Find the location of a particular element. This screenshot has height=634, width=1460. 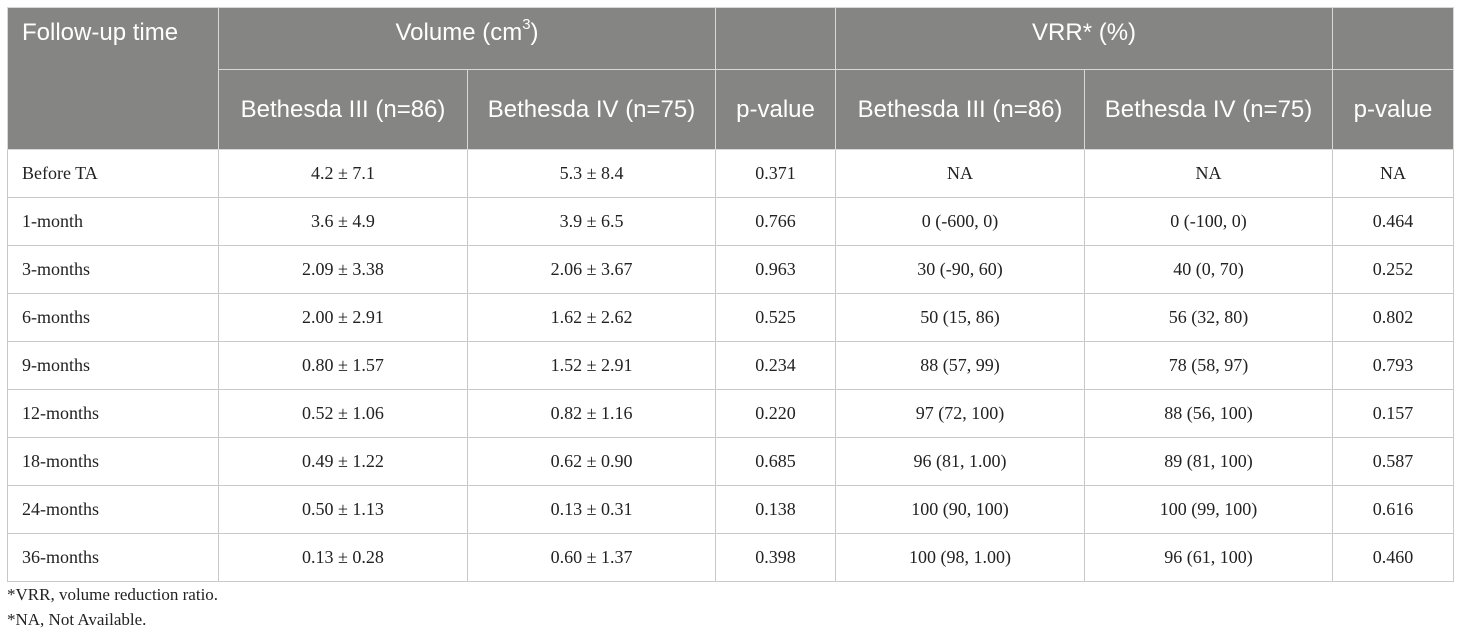

volume-bethesda-iv-cell: 3.9 ± 6.5 is located at coordinates (591, 221).